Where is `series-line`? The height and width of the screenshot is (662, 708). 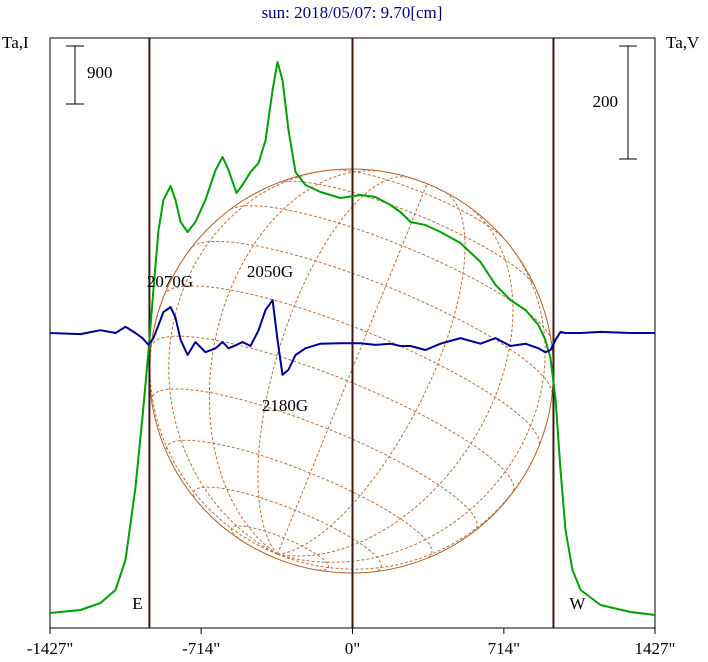 series-line is located at coordinates (352, 337).